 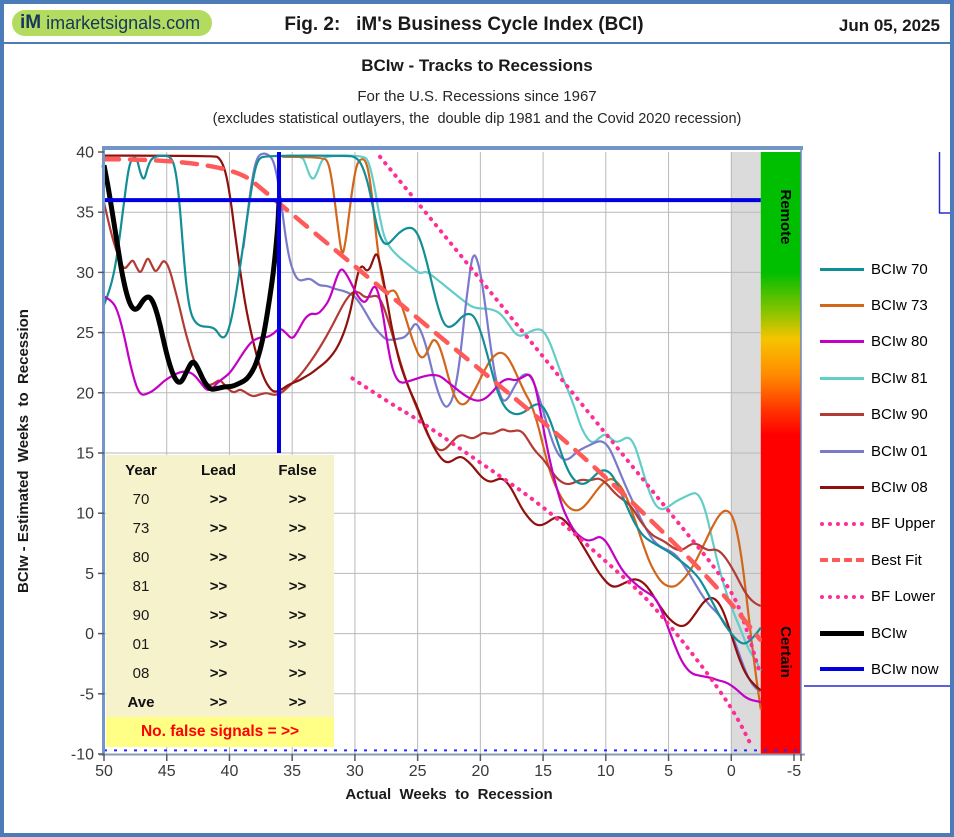 I want to click on report-date: Jun 05, 2025, so click(x=889, y=25).